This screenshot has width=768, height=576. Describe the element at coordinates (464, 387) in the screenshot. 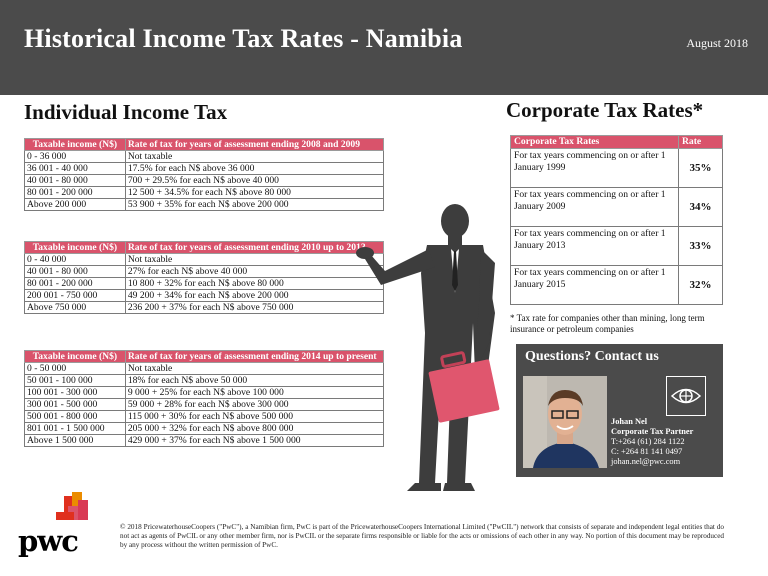

I see `briefcase-icon` at that location.